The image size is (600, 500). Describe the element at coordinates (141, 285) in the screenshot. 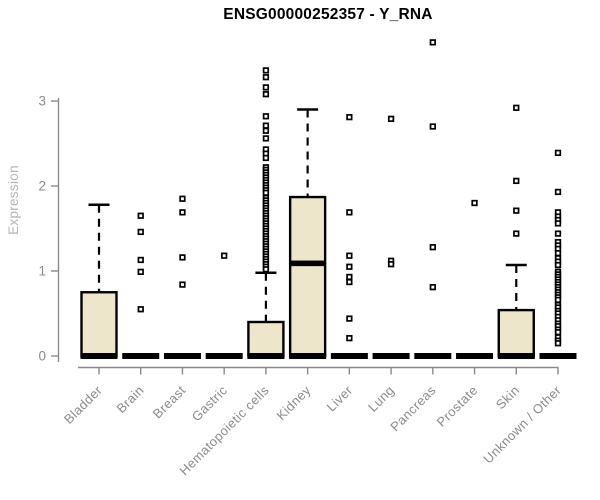

I see `box-group-brain` at that location.